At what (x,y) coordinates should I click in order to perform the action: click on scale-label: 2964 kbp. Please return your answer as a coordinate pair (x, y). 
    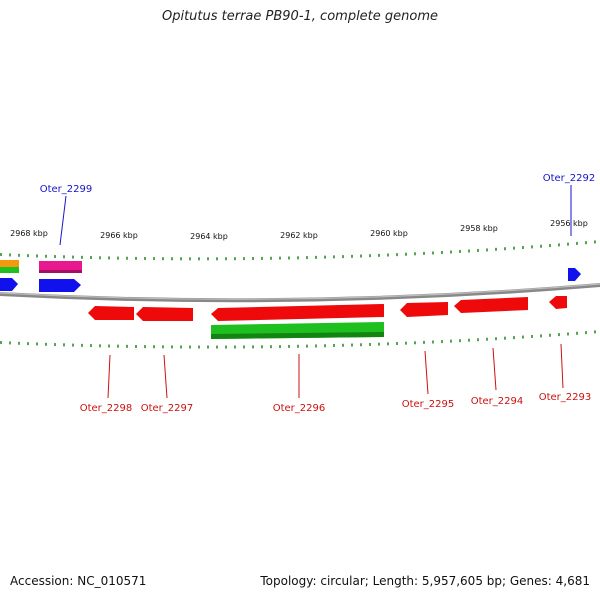
    Looking at the image, I should click on (209, 236).